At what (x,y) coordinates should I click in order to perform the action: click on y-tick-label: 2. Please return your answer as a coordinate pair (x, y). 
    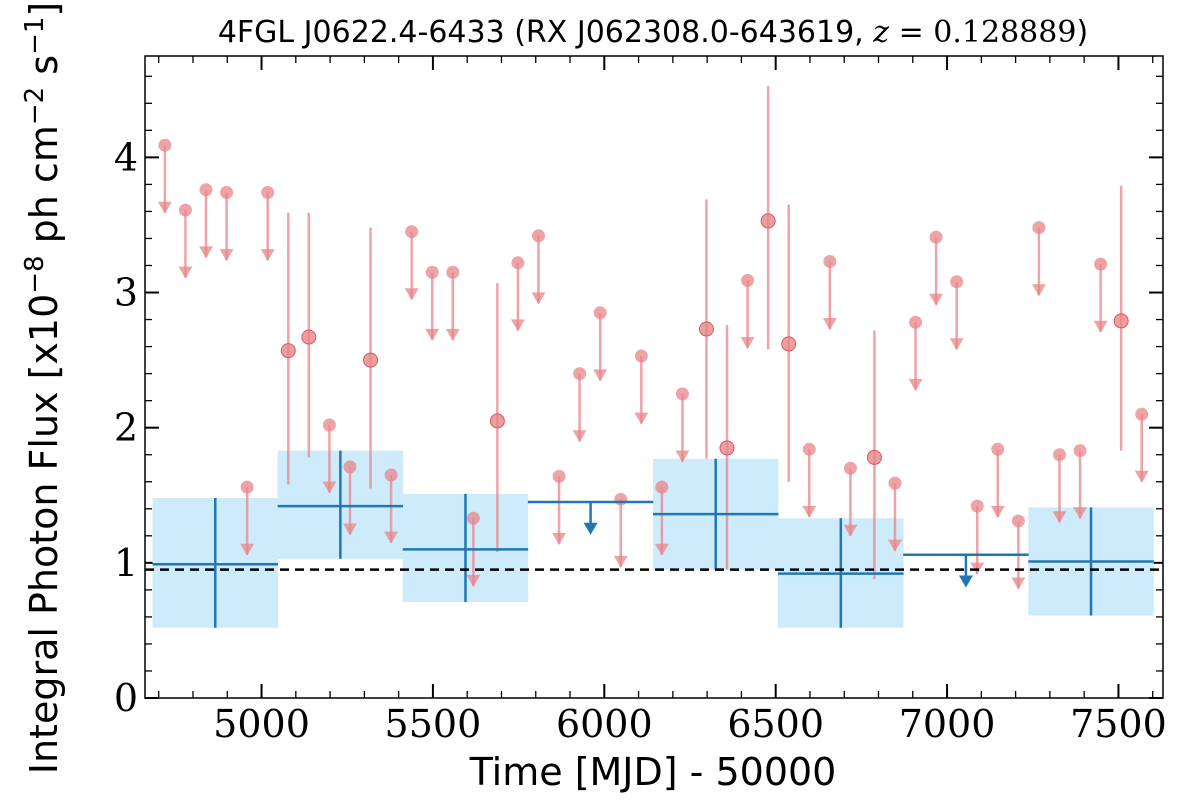
    Looking at the image, I should click on (126, 428).